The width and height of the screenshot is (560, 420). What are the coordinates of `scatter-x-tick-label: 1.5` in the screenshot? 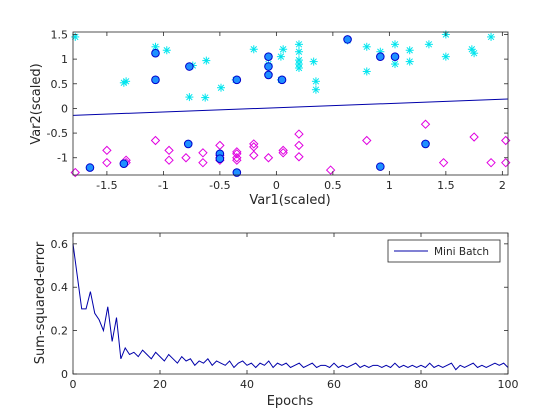 It's located at (446, 185).